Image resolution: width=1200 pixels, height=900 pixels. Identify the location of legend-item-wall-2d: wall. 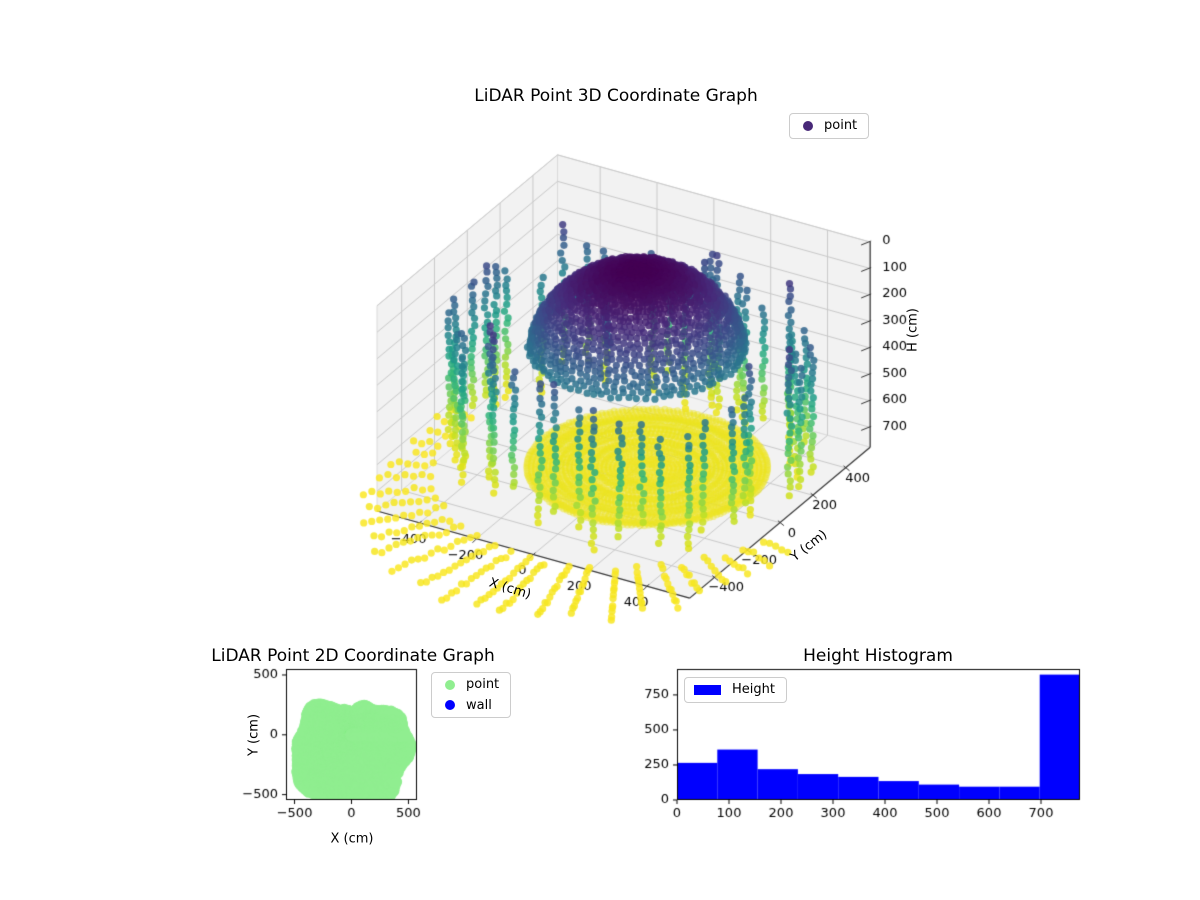
(470, 705).